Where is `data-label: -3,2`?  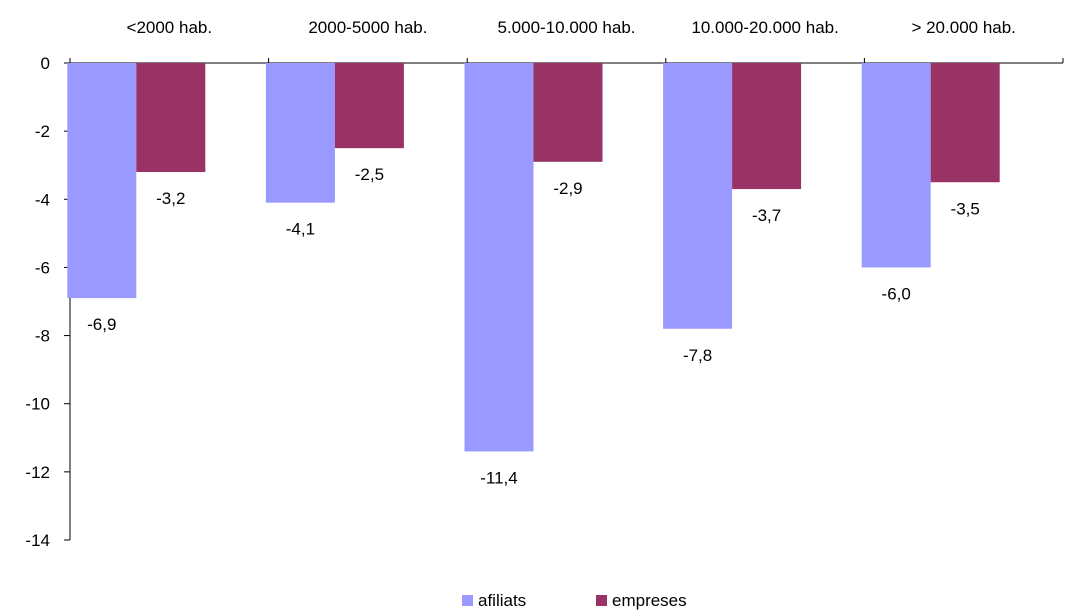 data-label: -3,2 is located at coordinates (170, 198).